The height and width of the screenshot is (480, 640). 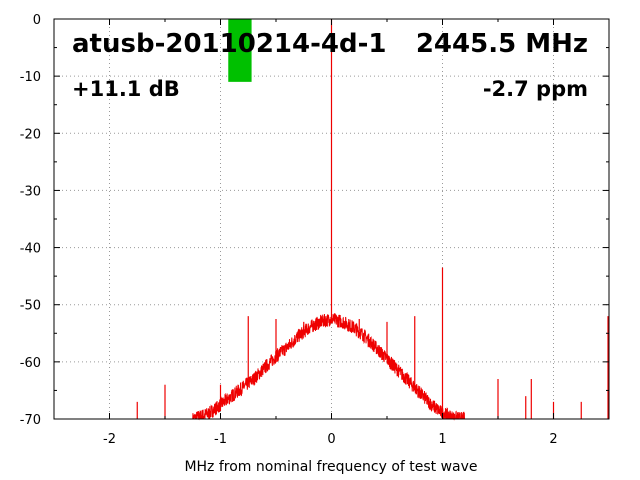 What do you see at coordinates (329, 367) in the screenshot?
I see `spectrum-trace` at bounding box center [329, 367].